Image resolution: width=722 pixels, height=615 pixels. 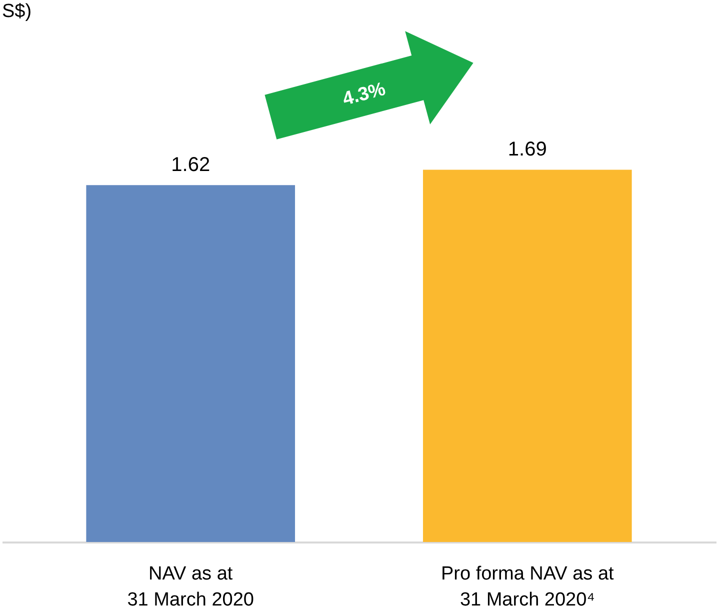 I want to click on x-tick-label: Pro forma NAV as at 31 March 2020⁴, so click(x=527, y=587).